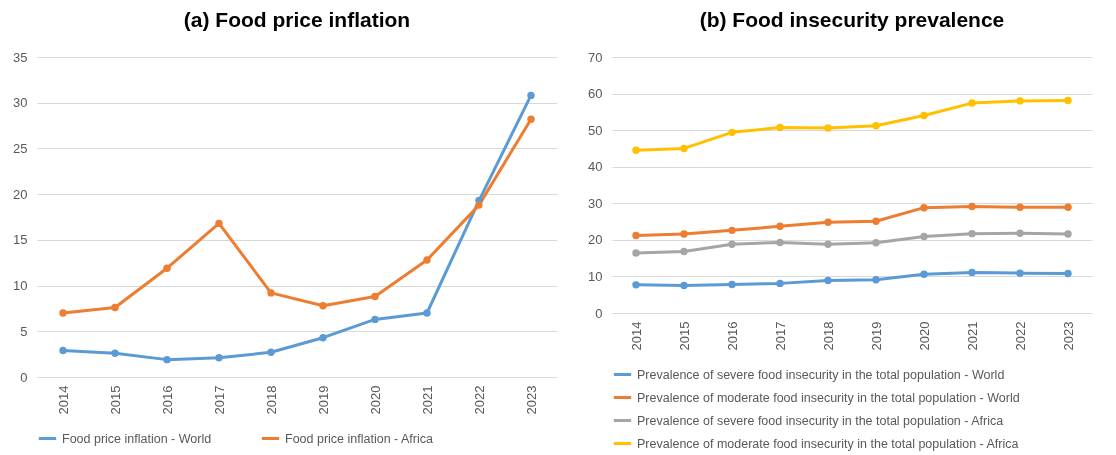 The width and height of the screenshot is (1116, 455). What do you see at coordinates (297, 19) in the screenshot?
I see `chart-title: (a) Food price inflation` at bounding box center [297, 19].